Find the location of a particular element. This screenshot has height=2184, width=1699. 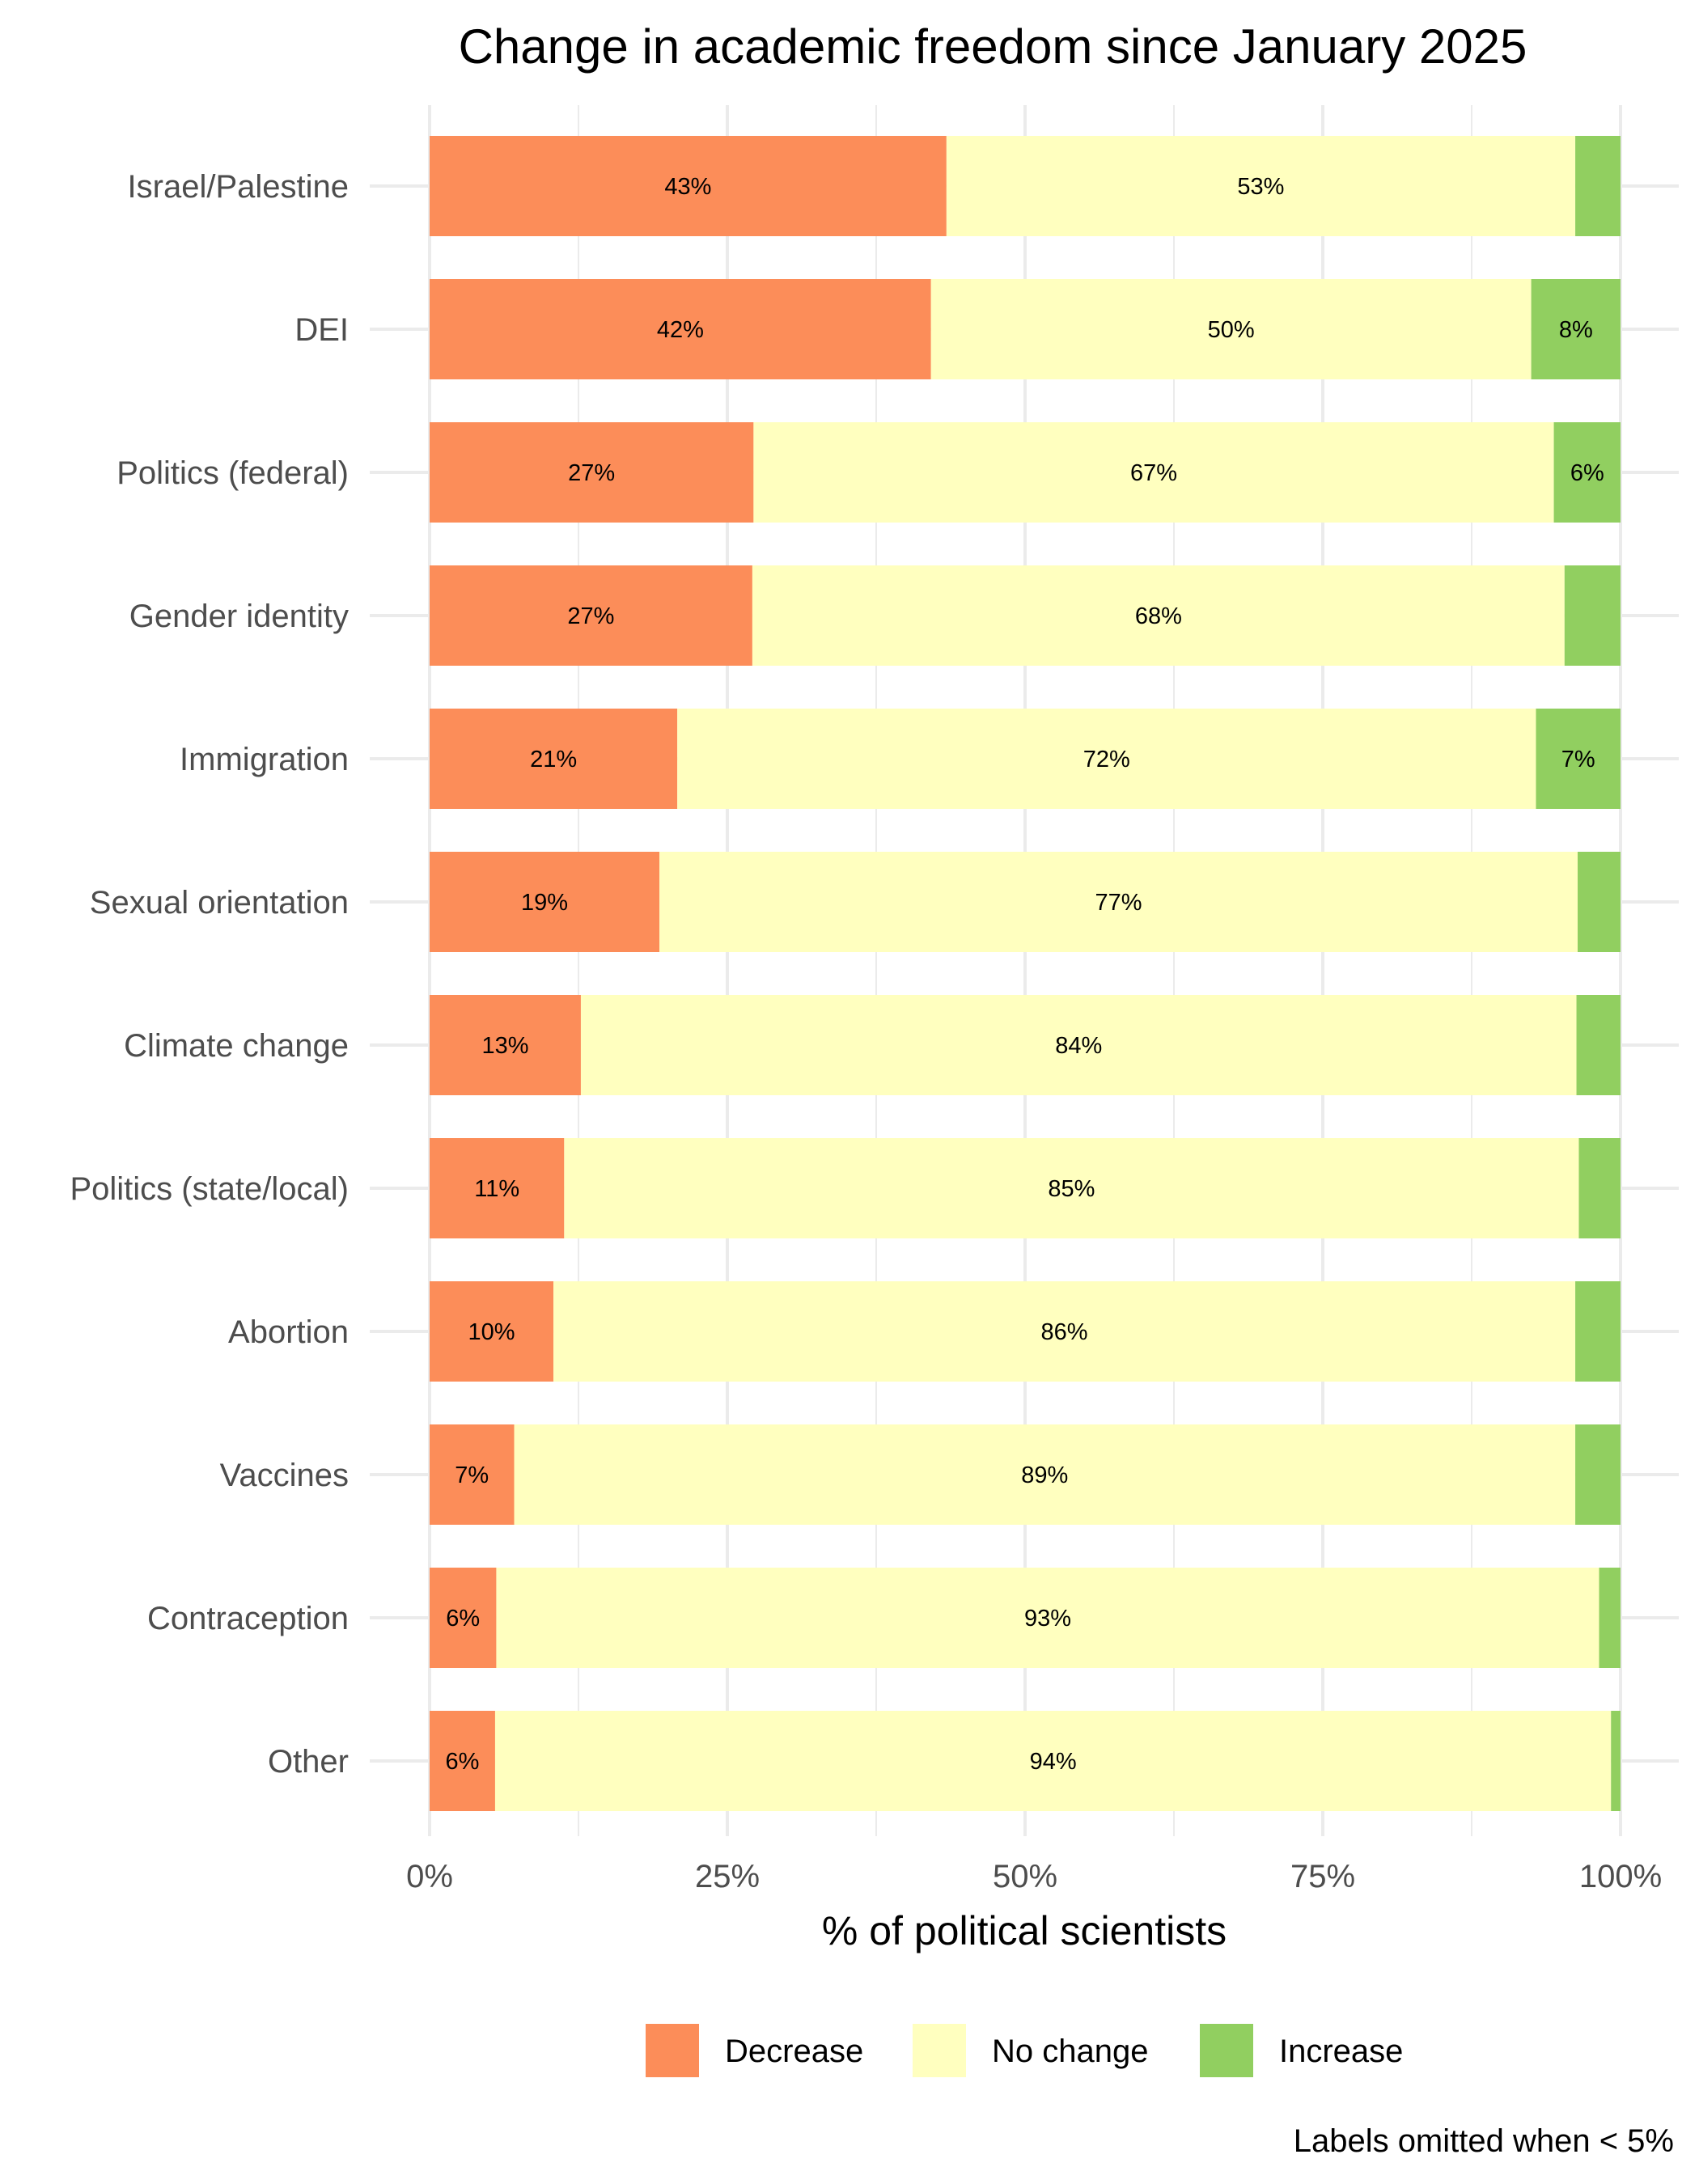

y-tick-label: Israel/Palestine is located at coordinates (238, 187).